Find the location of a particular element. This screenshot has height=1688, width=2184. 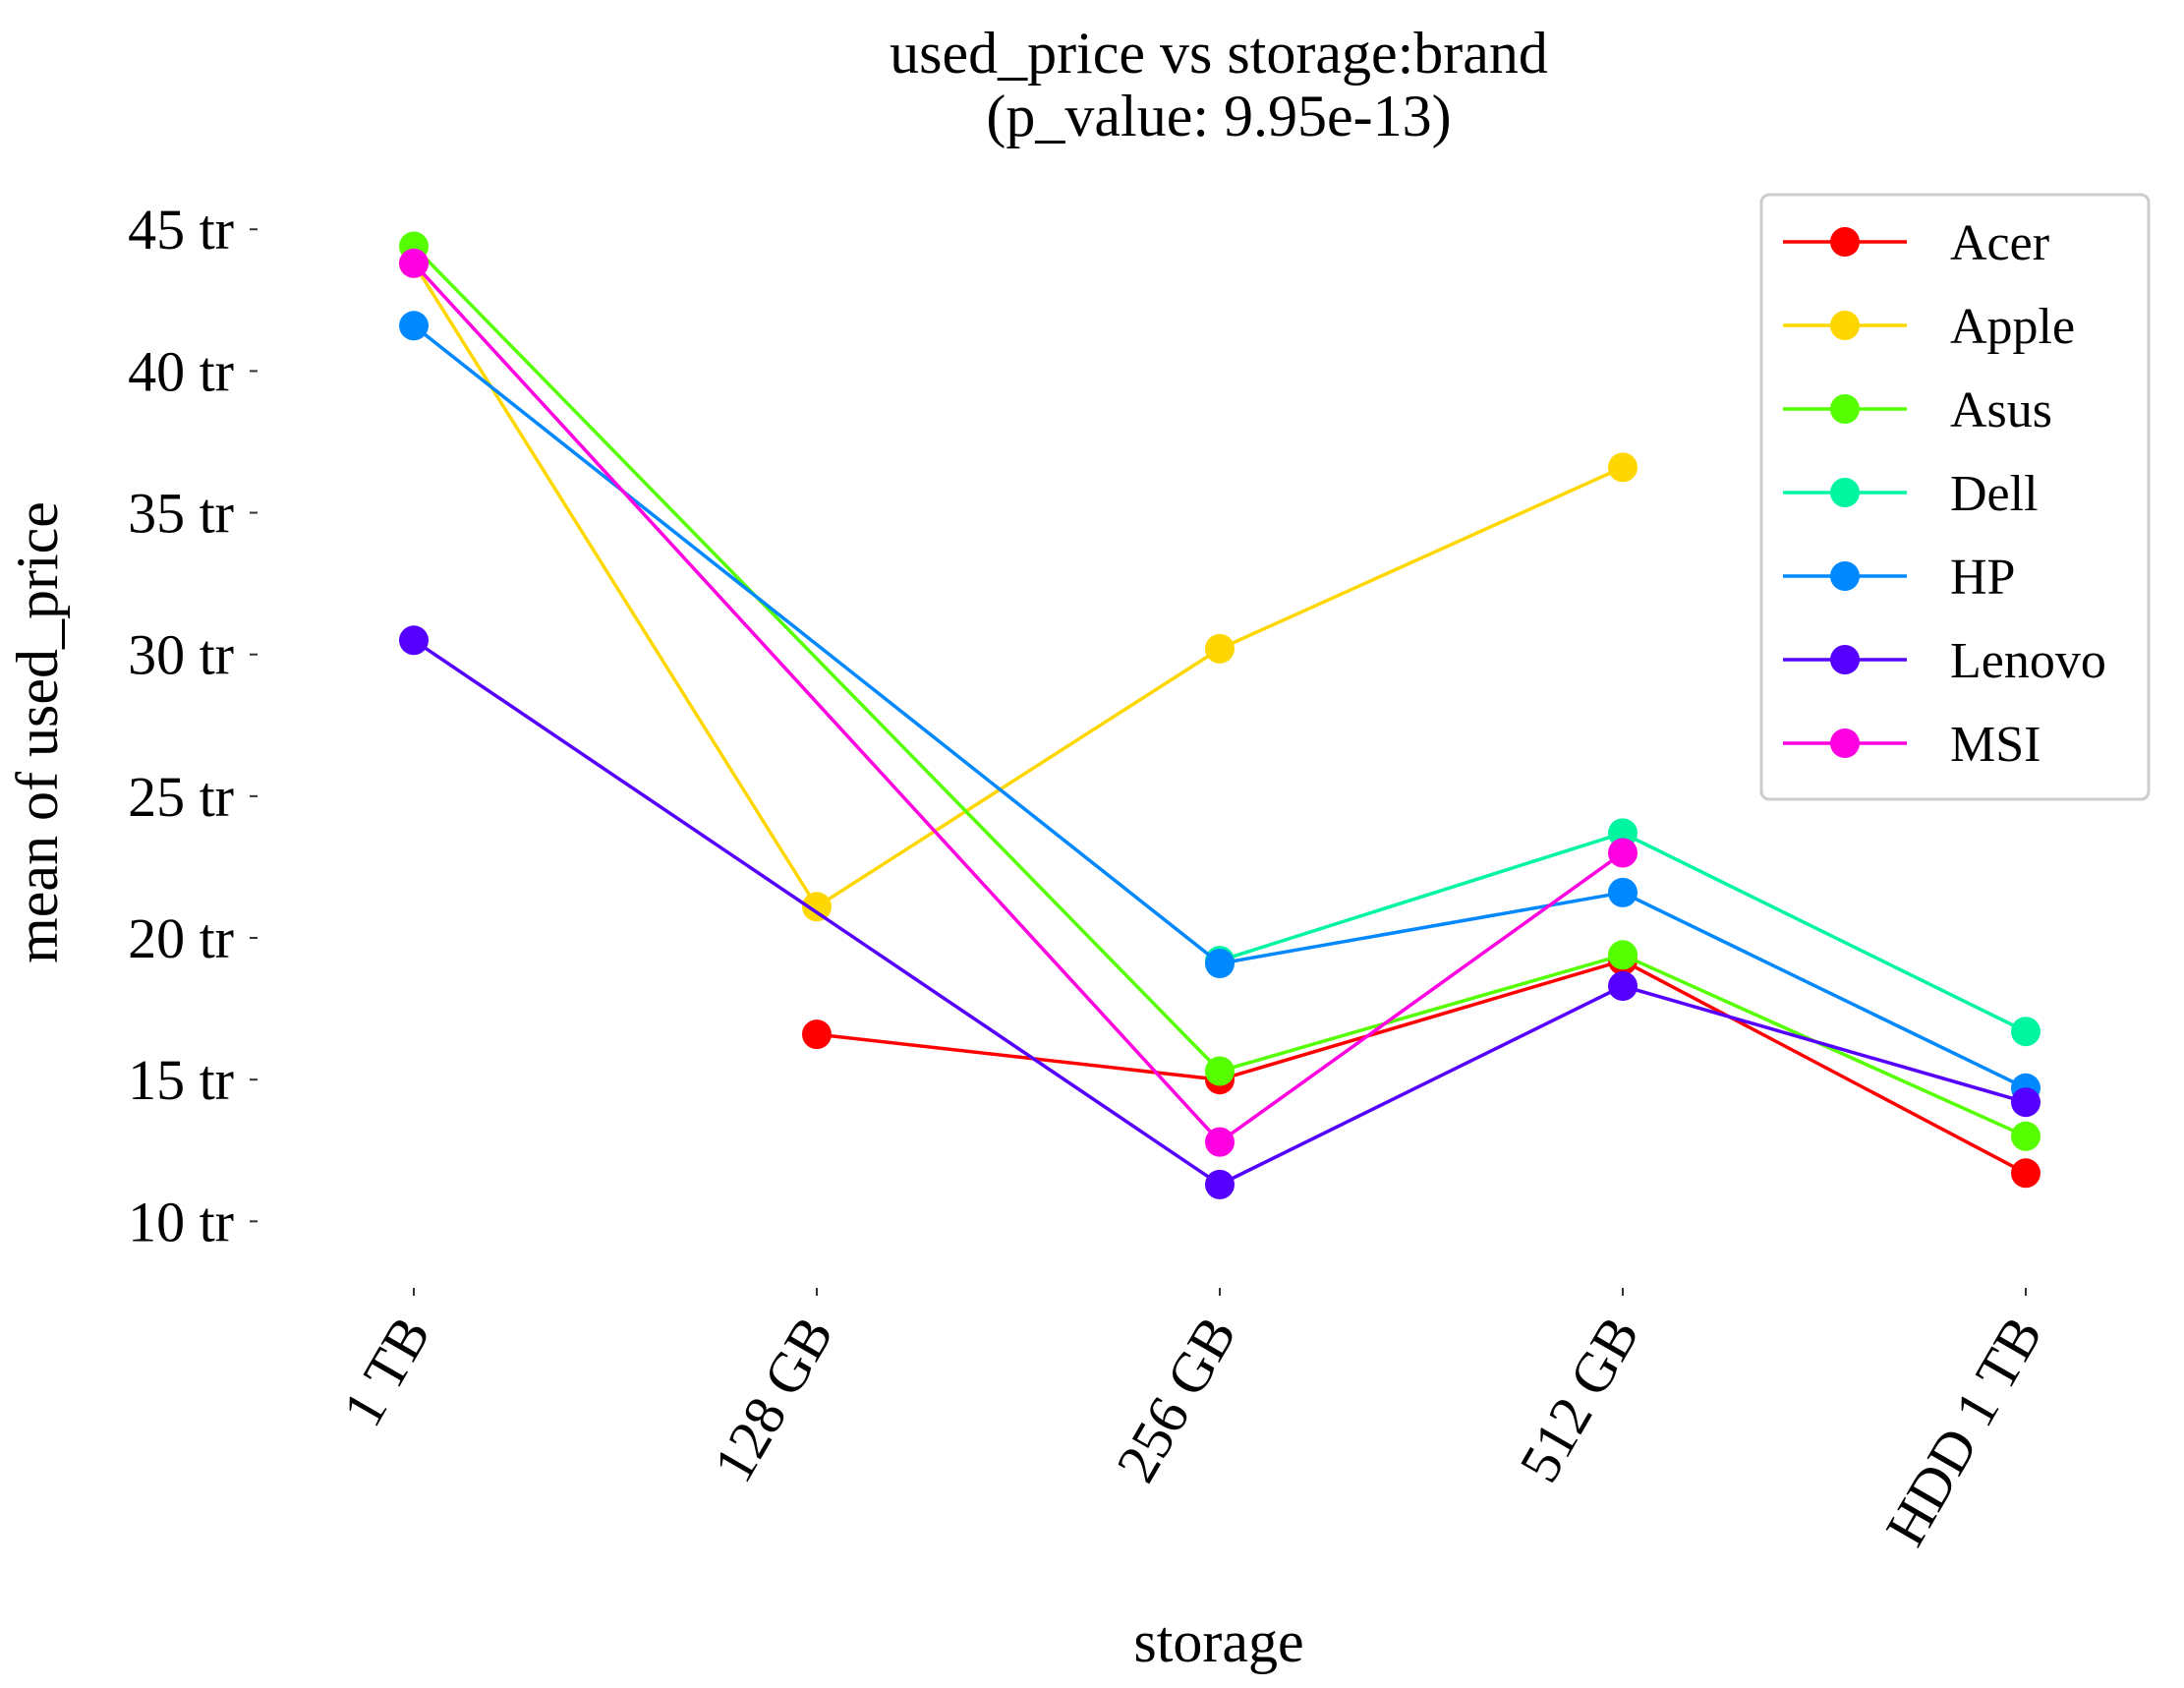

legend-item-lenovo: Lenovo is located at coordinates (1944, 661).